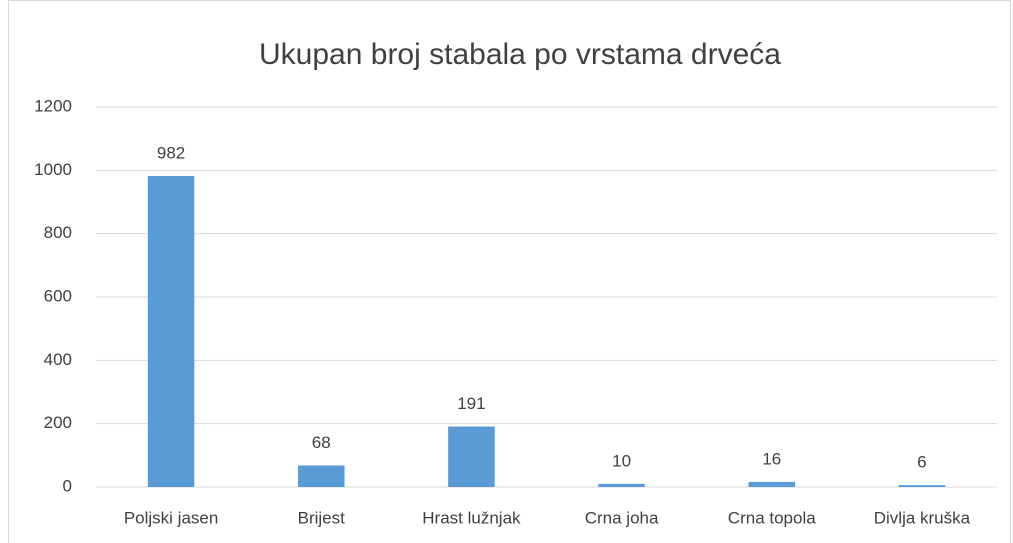 This screenshot has width=1013, height=543. I want to click on data-label: 16, so click(771, 458).